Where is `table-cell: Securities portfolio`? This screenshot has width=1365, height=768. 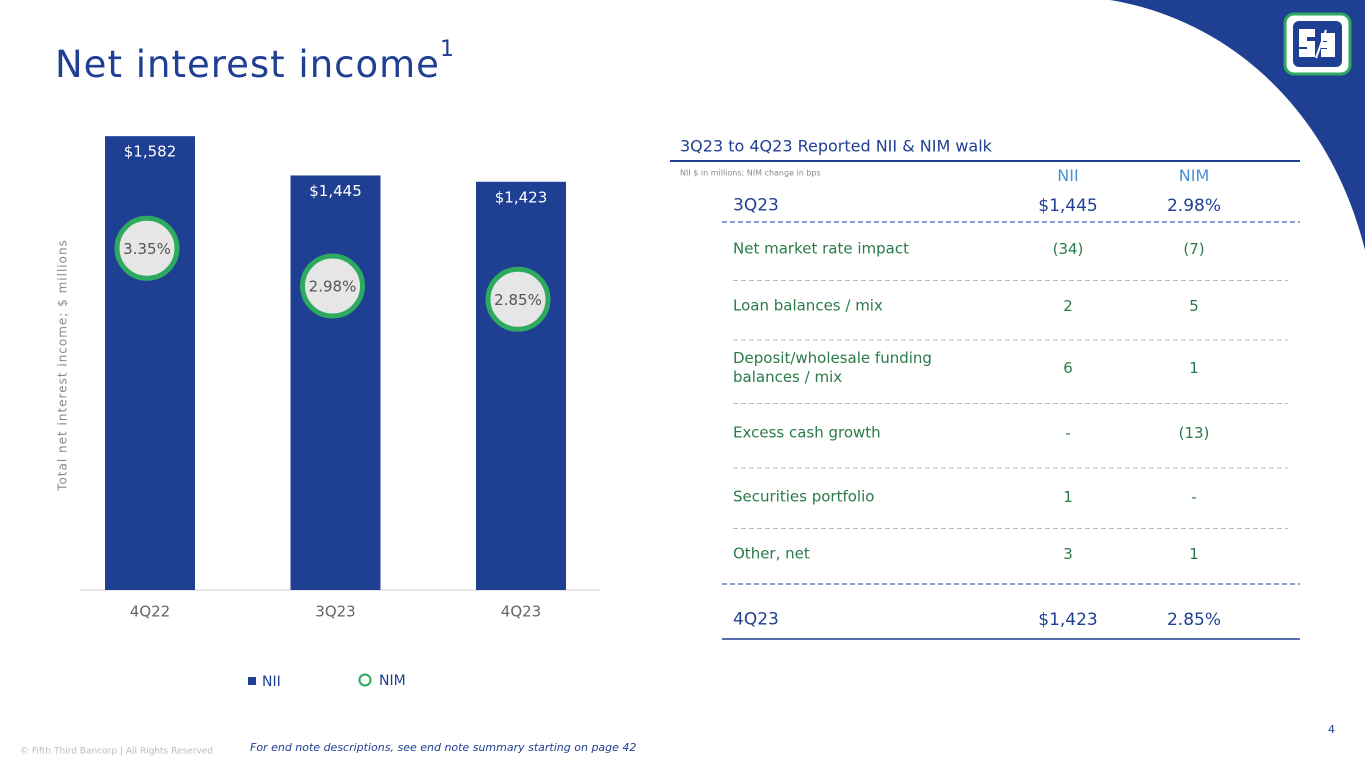
table-cell: Securities portfolio is located at coordinates (804, 496).